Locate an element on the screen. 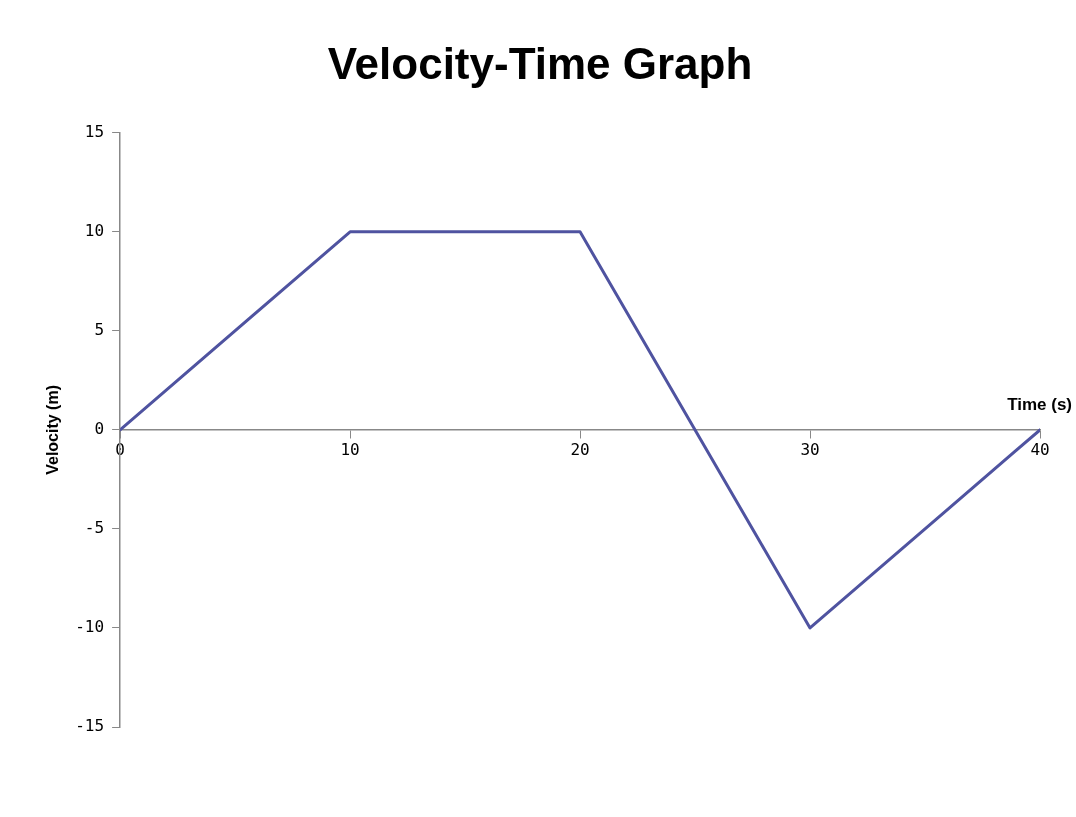  x-axis-title: Time (s) is located at coordinates (1039, 405).